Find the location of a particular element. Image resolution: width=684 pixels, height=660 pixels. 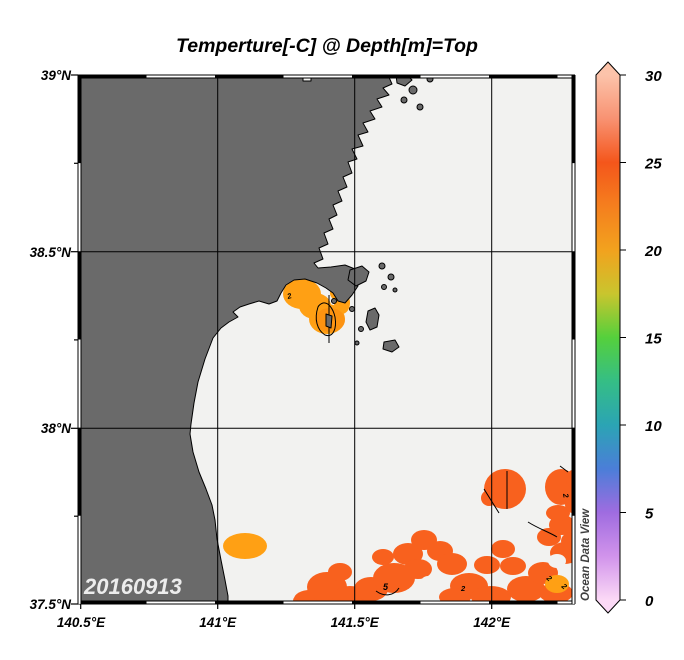

lon-axis: 140.5°E 141°E 141.5°E 142°E is located at coordinates (284, 622).